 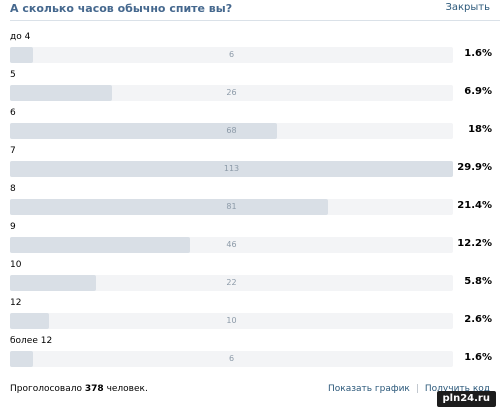 I want to click on voted-count: 378, so click(x=94, y=389).